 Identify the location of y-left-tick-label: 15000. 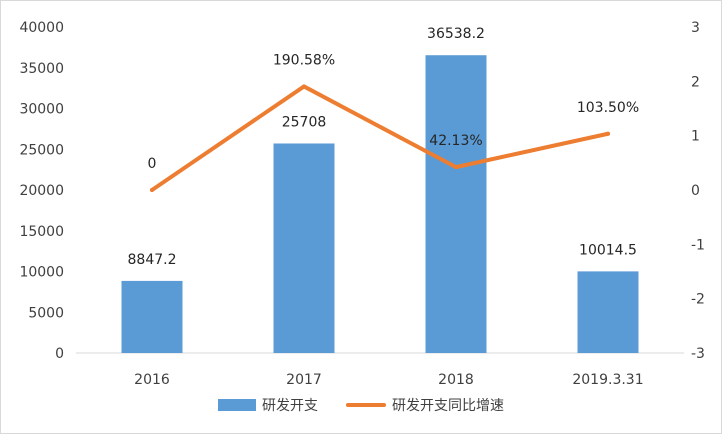
(41, 232).